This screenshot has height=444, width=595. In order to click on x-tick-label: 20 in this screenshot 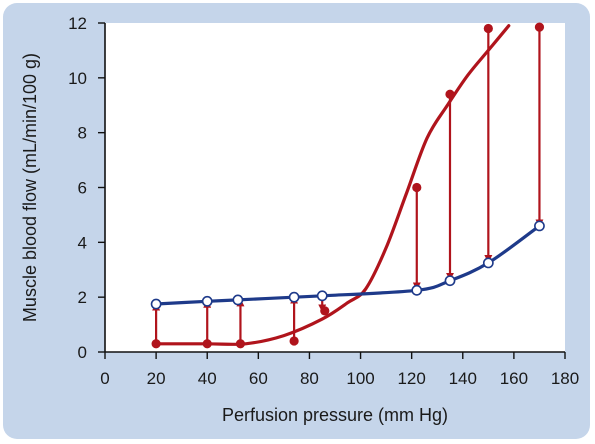, I will do `click(156, 378)`.